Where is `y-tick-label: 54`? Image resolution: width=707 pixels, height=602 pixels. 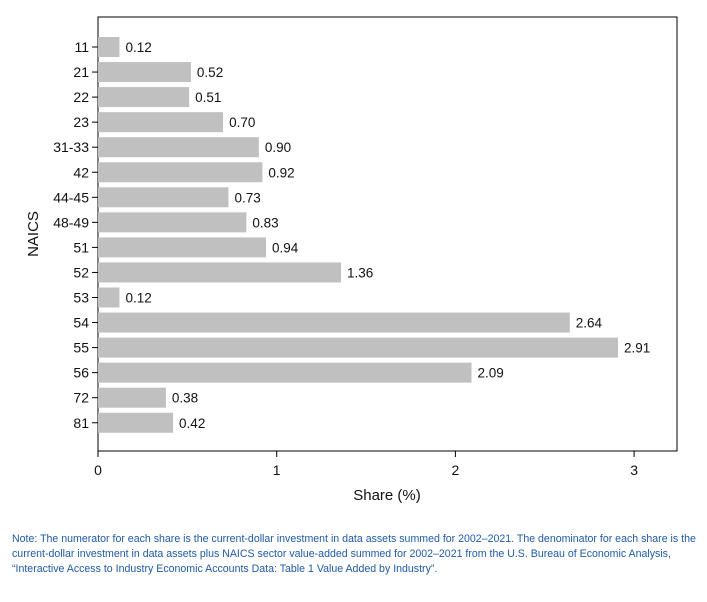 y-tick-label: 54 is located at coordinates (81, 323).